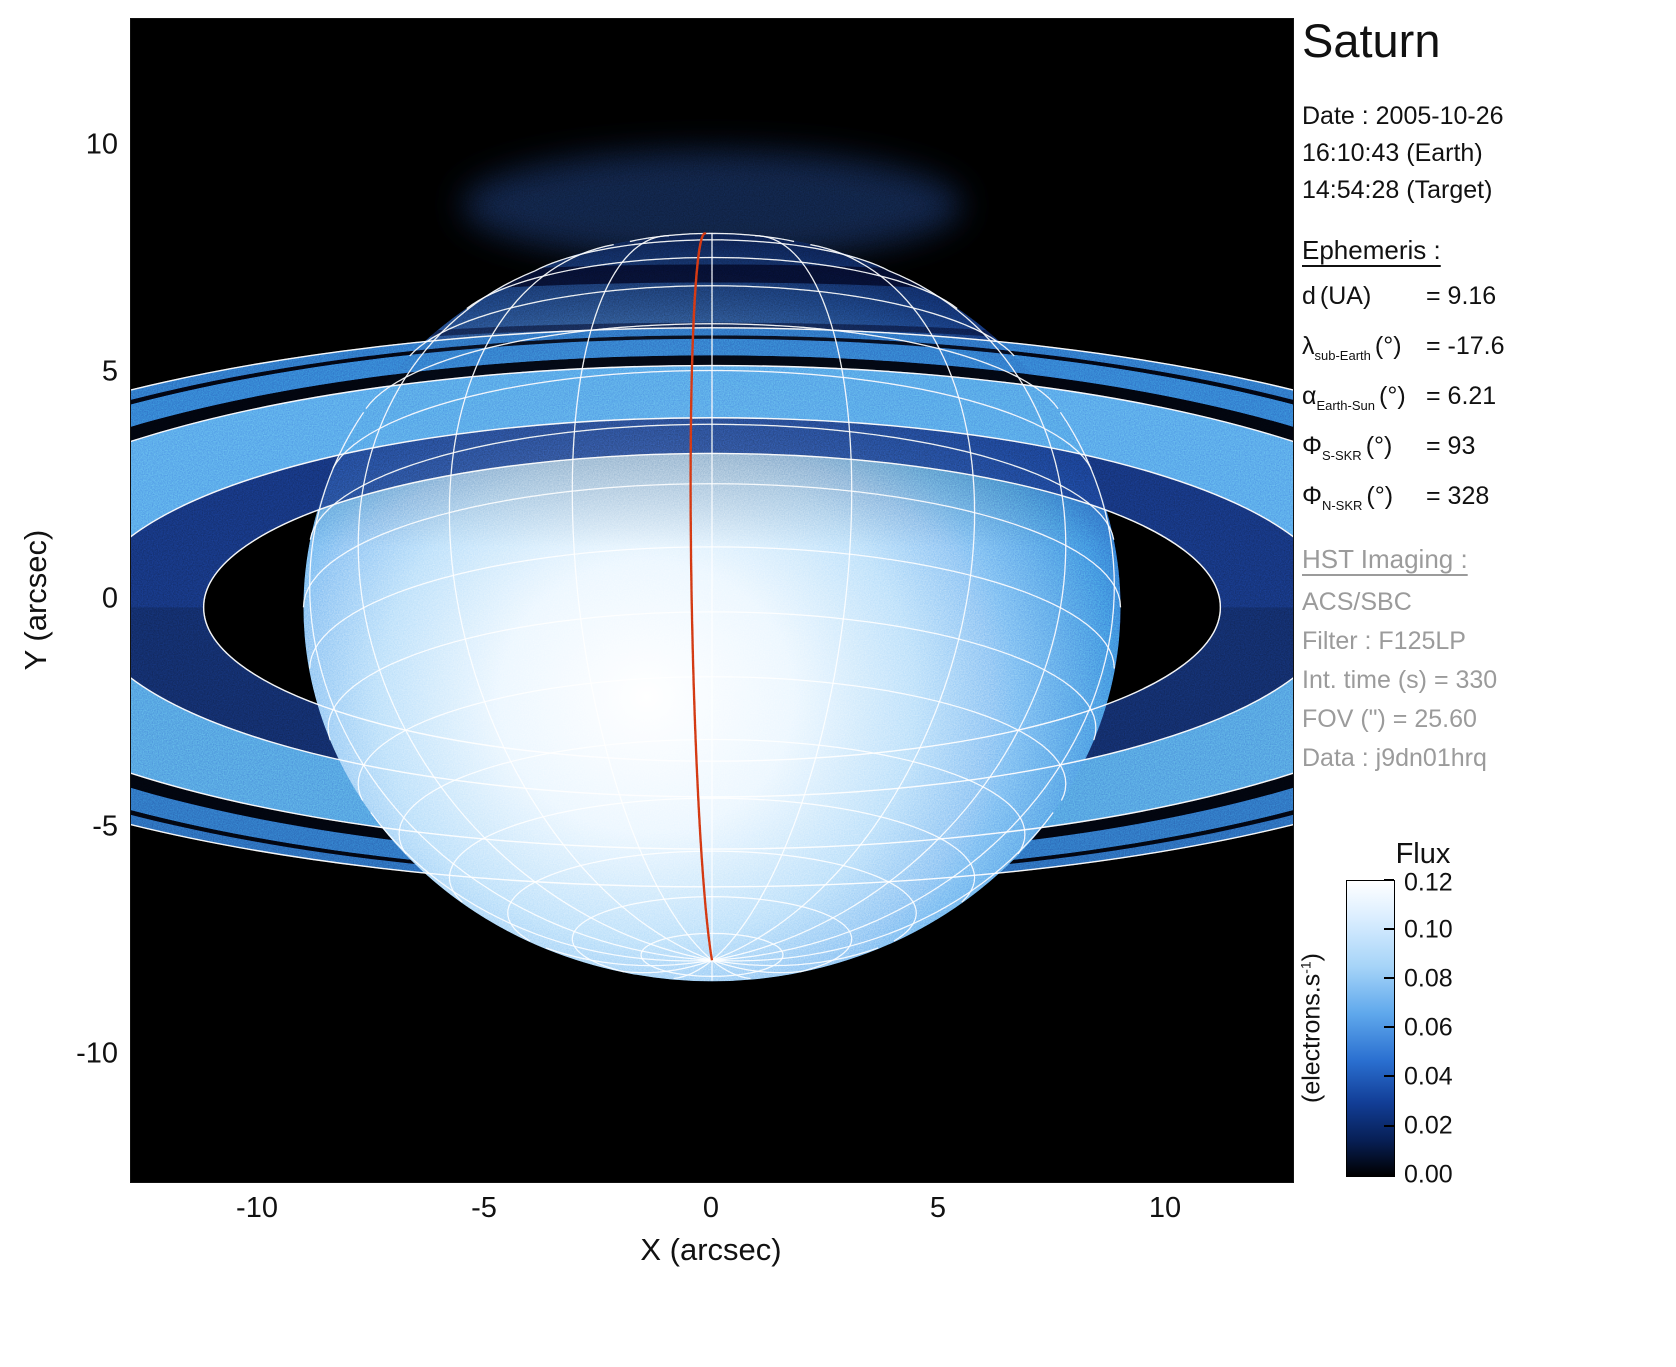 Image resolution: width=1676 pixels, height=1367 pixels. I want to click on time-target: 14:54:28 (Target), so click(1397, 190).